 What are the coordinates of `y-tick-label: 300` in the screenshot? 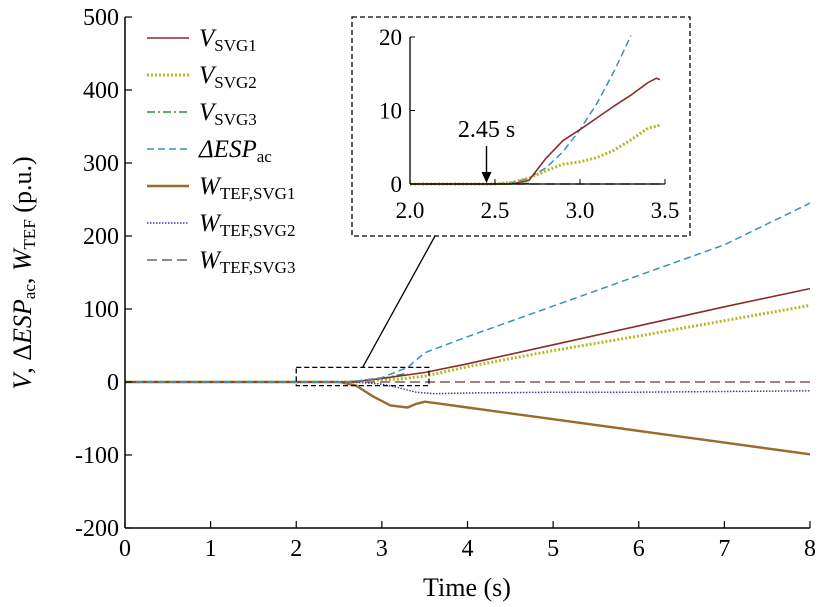 It's located at (101, 164).